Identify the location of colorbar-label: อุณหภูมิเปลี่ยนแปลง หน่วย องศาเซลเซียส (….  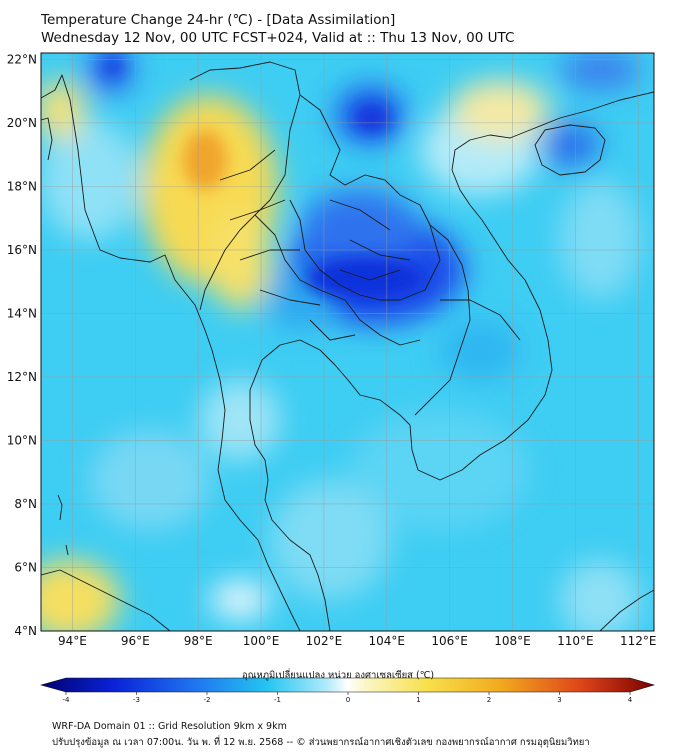
(338, 675).